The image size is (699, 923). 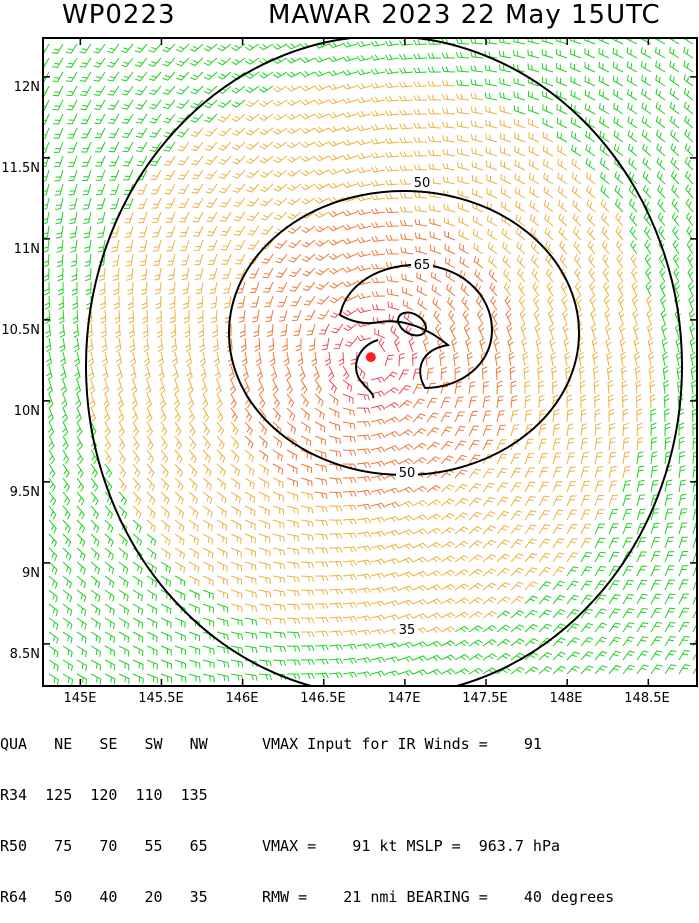 I want to click on vmax-input-line: VMAX Input for IR Winds = 91, so click(x=402, y=744).